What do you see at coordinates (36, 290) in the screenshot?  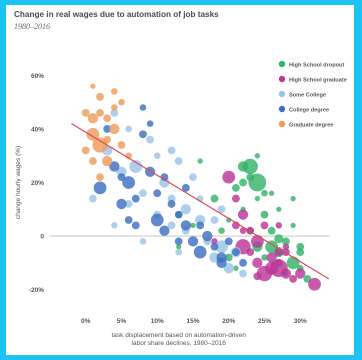 I see `y-tick-label: -20%` at bounding box center [36, 290].